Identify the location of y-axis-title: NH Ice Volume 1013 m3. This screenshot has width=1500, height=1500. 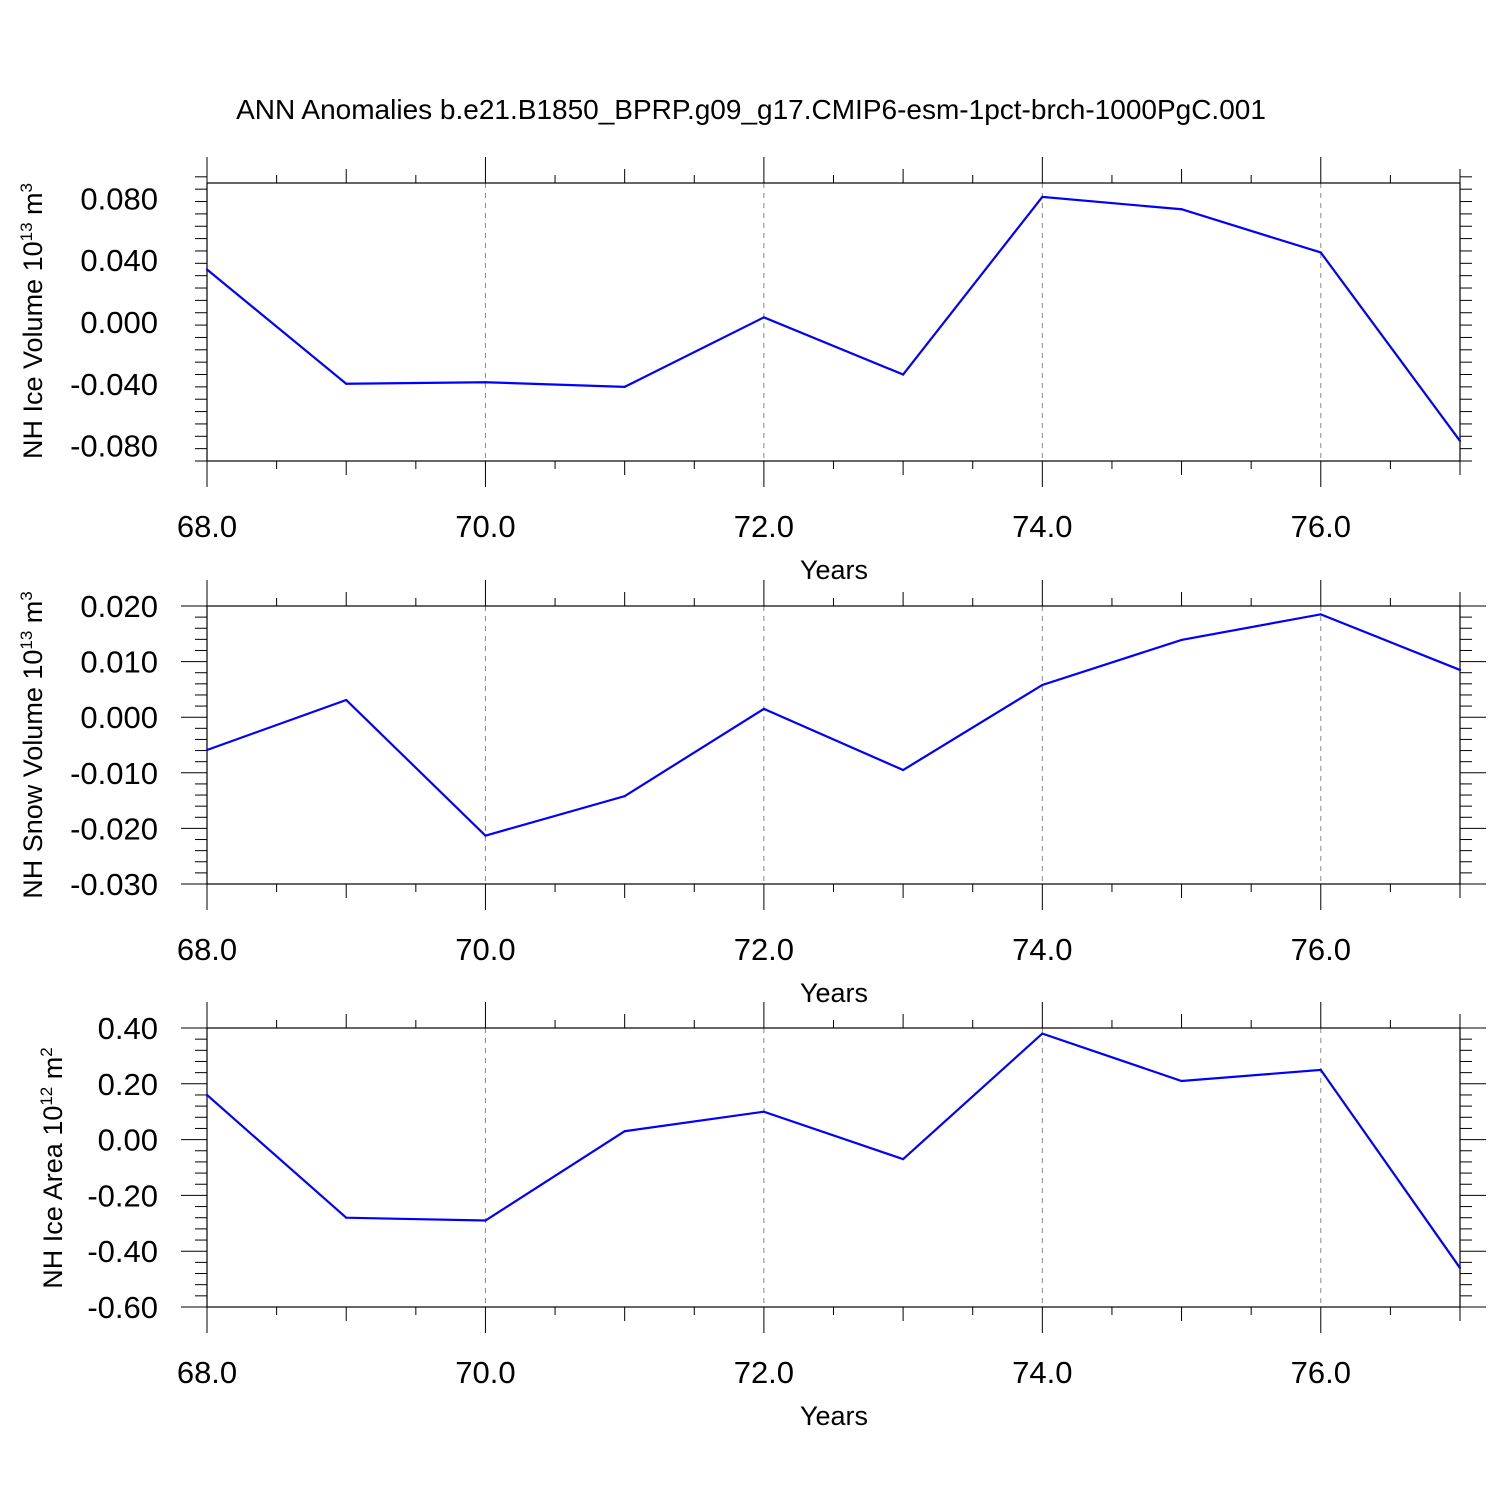
(32, 321).